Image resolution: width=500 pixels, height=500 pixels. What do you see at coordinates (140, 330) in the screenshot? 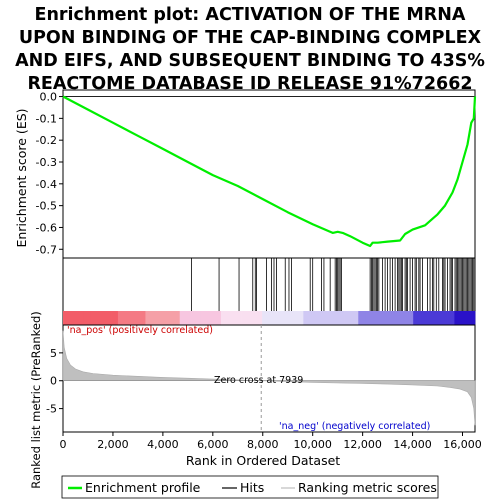
I see `pos-correlated-label: 'na_pos' (positively correlated)` at bounding box center [140, 330].